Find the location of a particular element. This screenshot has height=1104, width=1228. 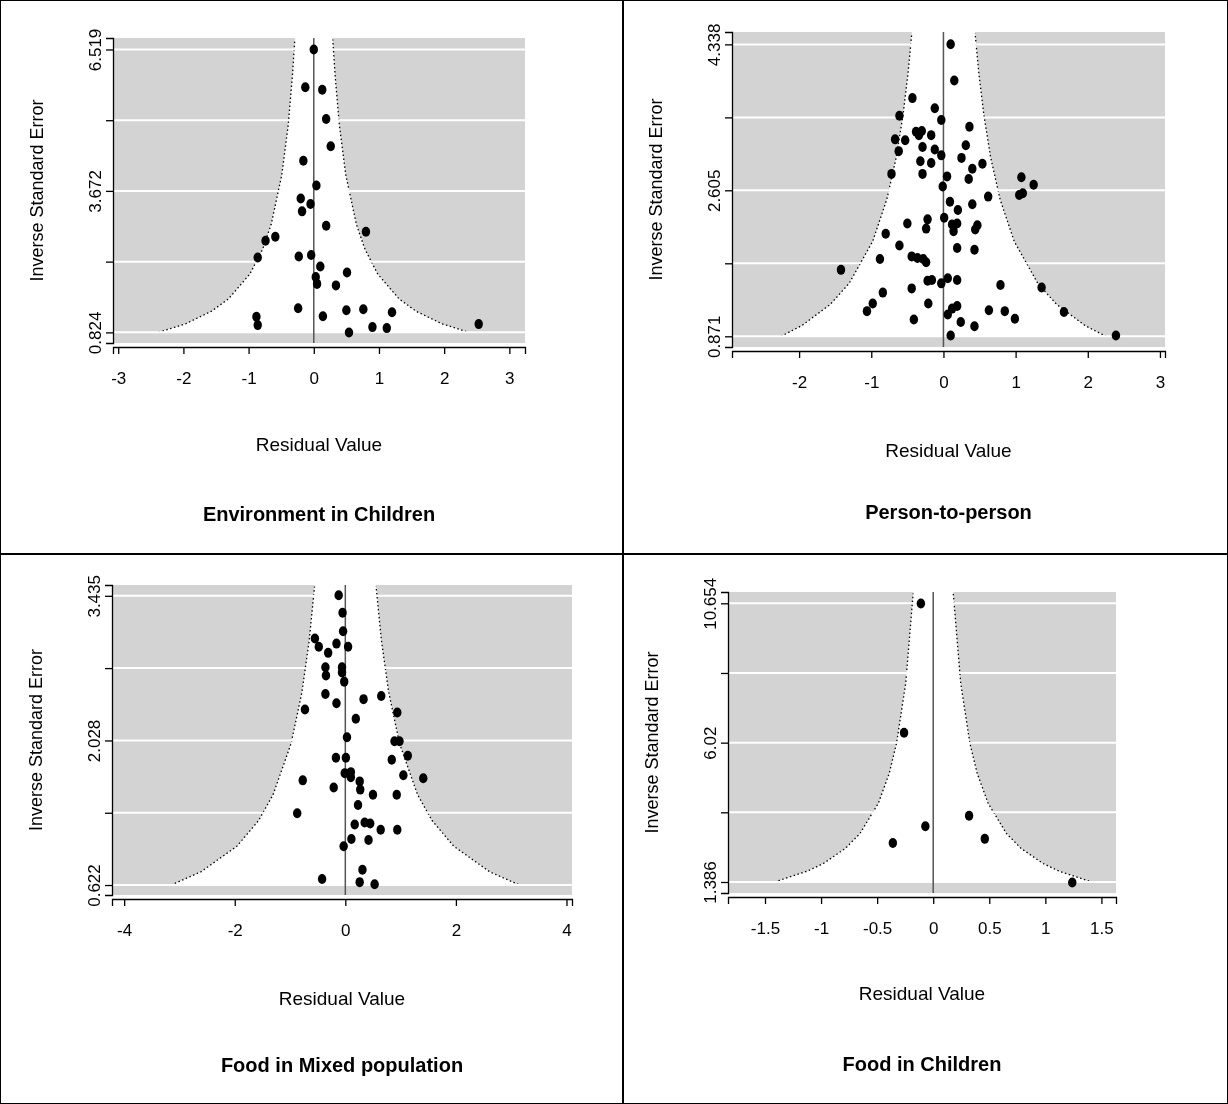

y-tick-label: 3.435 is located at coordinates (94, 596).